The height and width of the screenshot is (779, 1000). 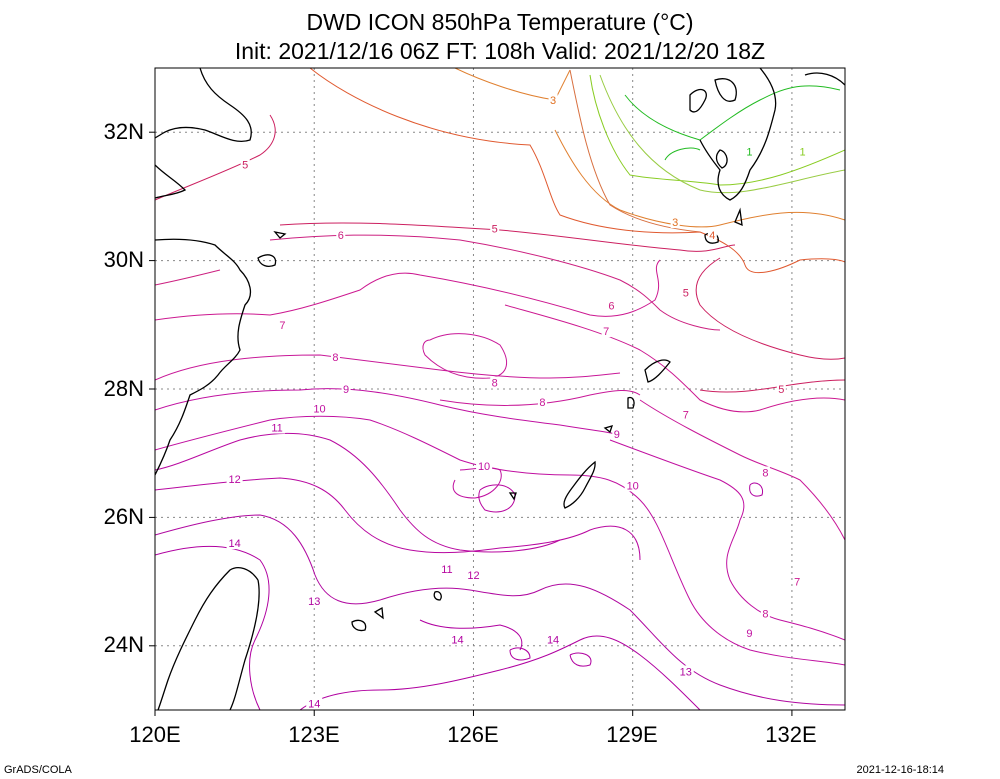 What do you see at coordinates (900, 770) in the screenshot?
I see `footer-timestamp: 2021-12-16-18:14` at bounding box center [900, 770].